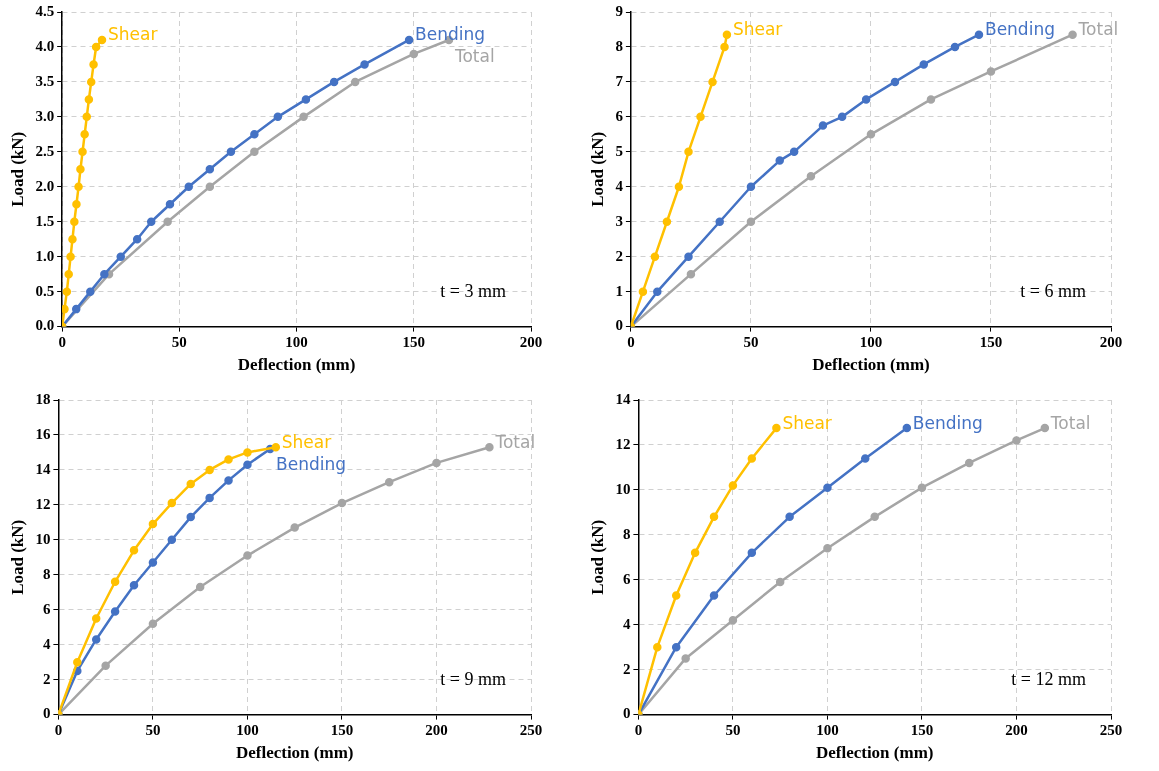 The image size is (1159, 771). I want to click on x-tick-label: 250, so click(531, 730).